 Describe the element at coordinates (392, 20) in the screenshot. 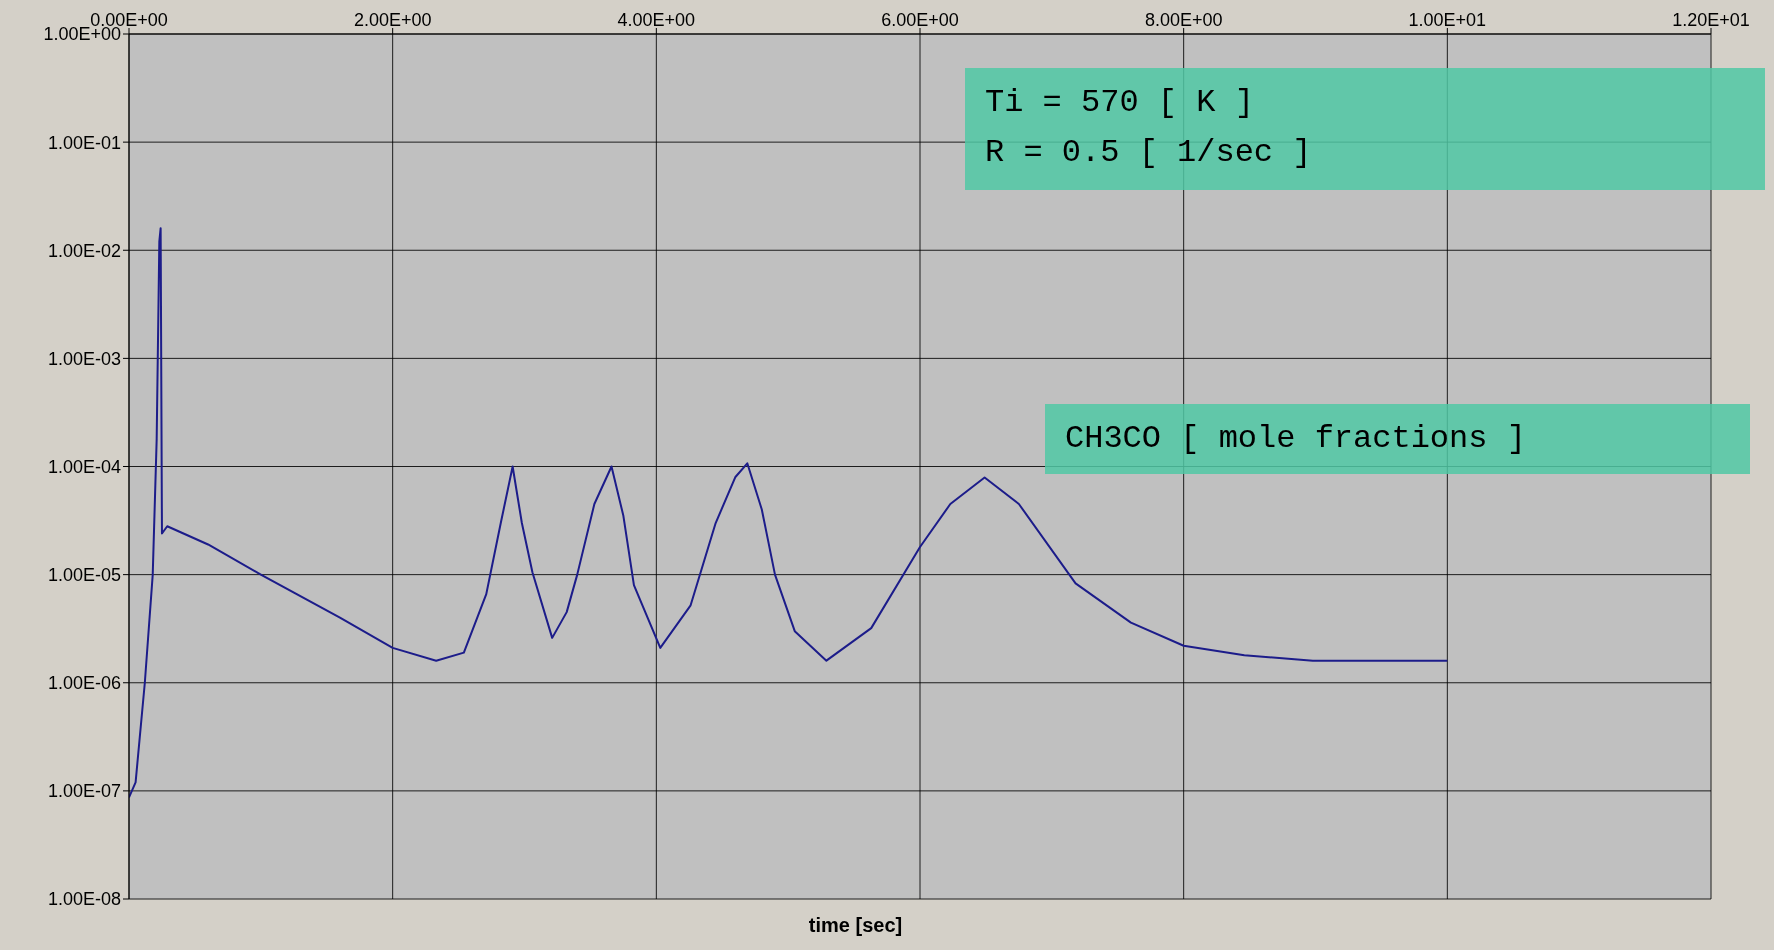

I see `x-tick-label: 2.00E+00` at that location.